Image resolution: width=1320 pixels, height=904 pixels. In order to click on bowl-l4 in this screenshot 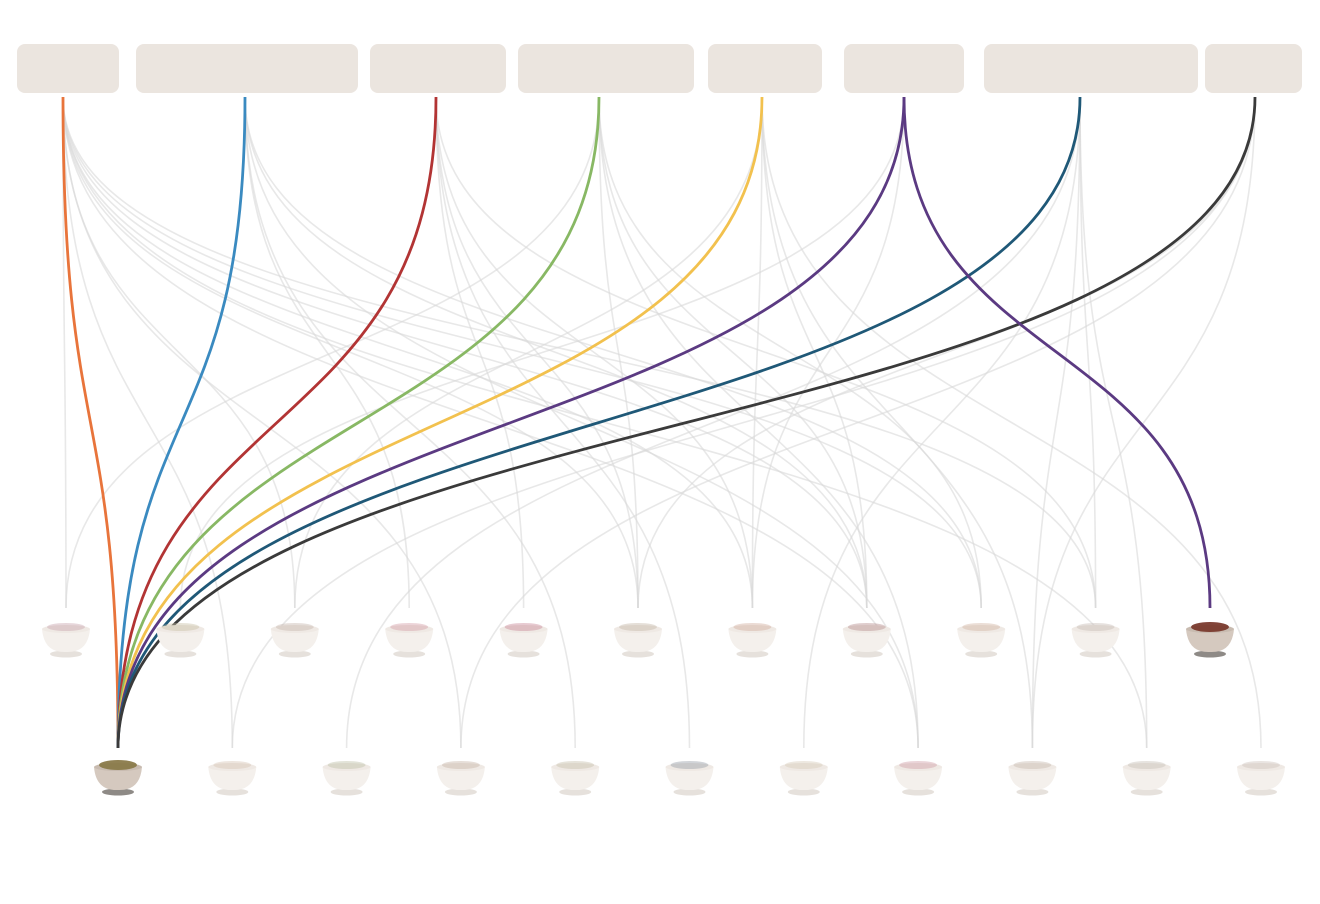, I will do `click(460, 778)`.